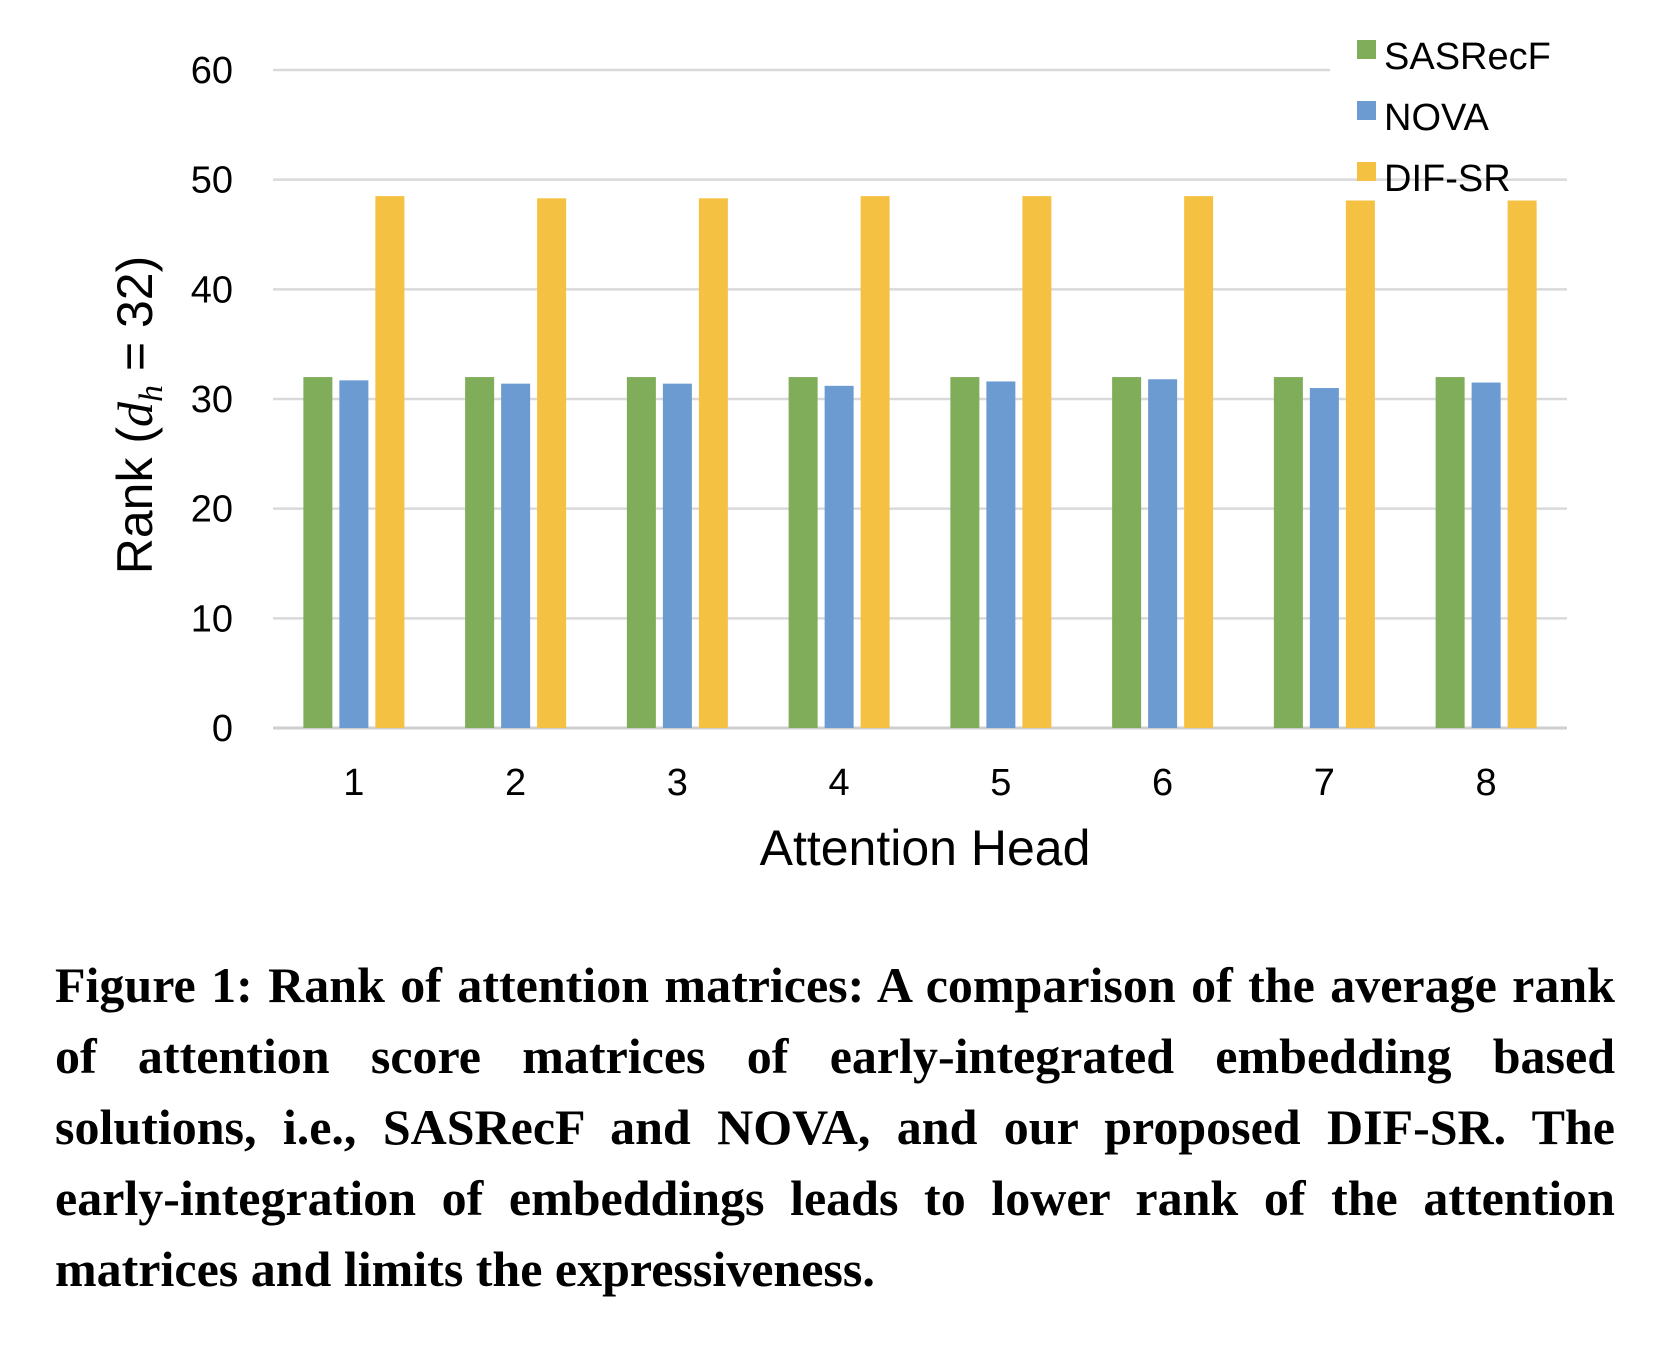  I want to click on x-tick-label: 5, so click(1000, 783).